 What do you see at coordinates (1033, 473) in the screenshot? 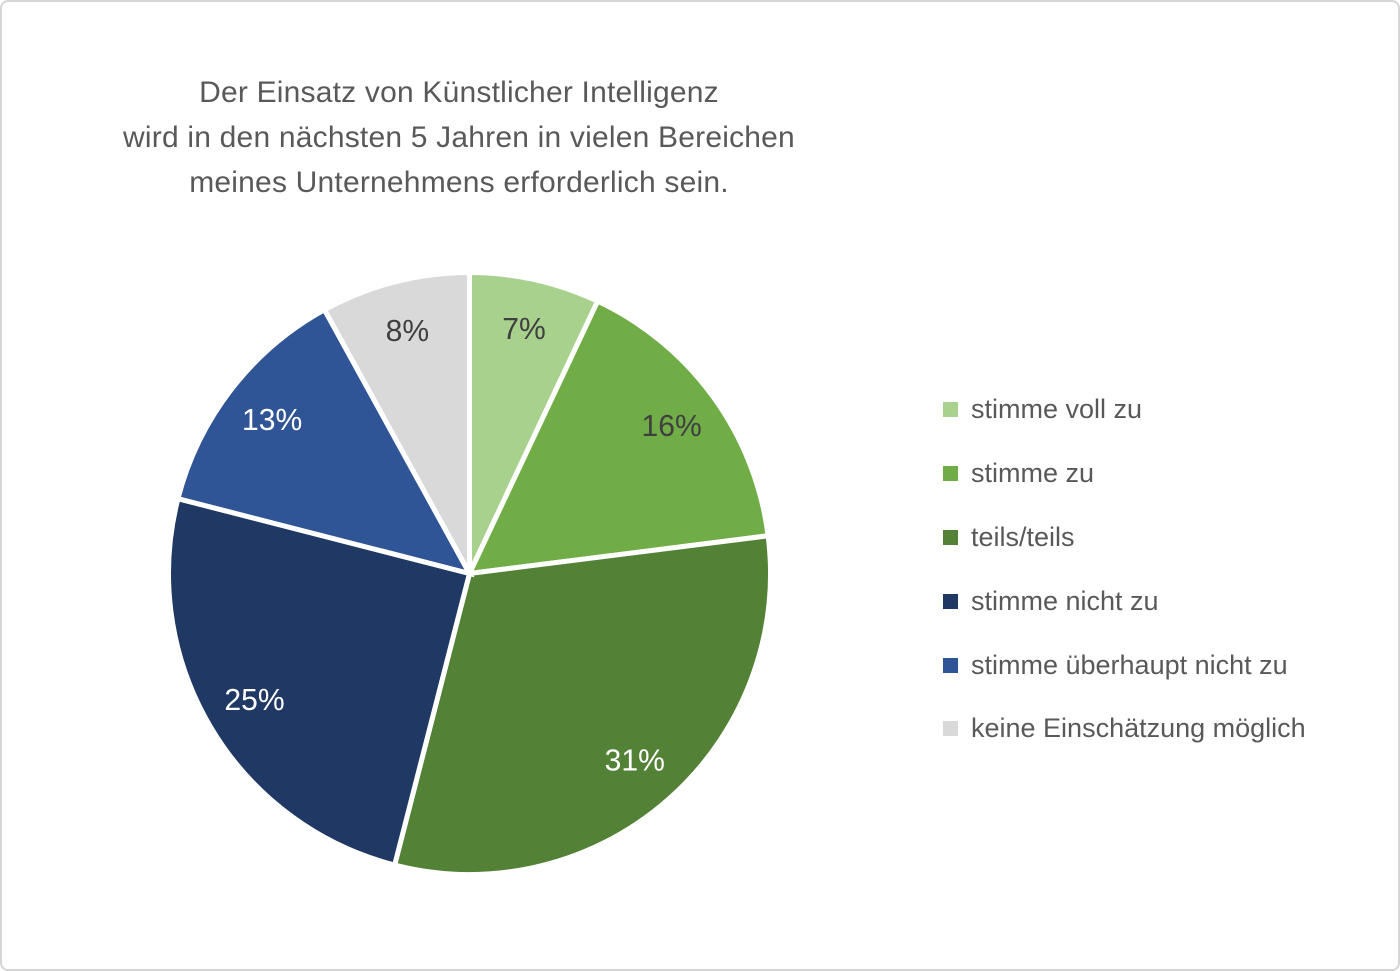
I see `legend-label: stimme zu` at bounding box center [1033, 473].